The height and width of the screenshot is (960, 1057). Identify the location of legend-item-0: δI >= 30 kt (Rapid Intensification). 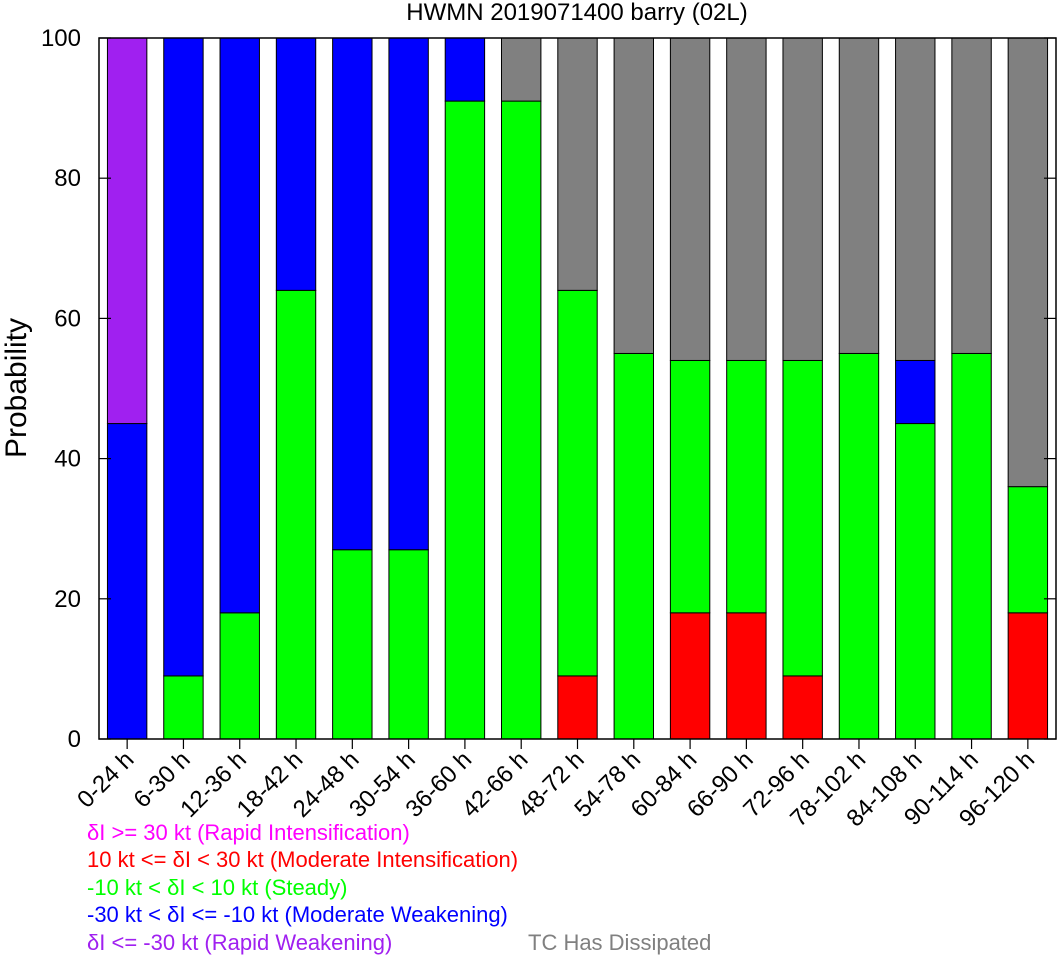
(248, 832).